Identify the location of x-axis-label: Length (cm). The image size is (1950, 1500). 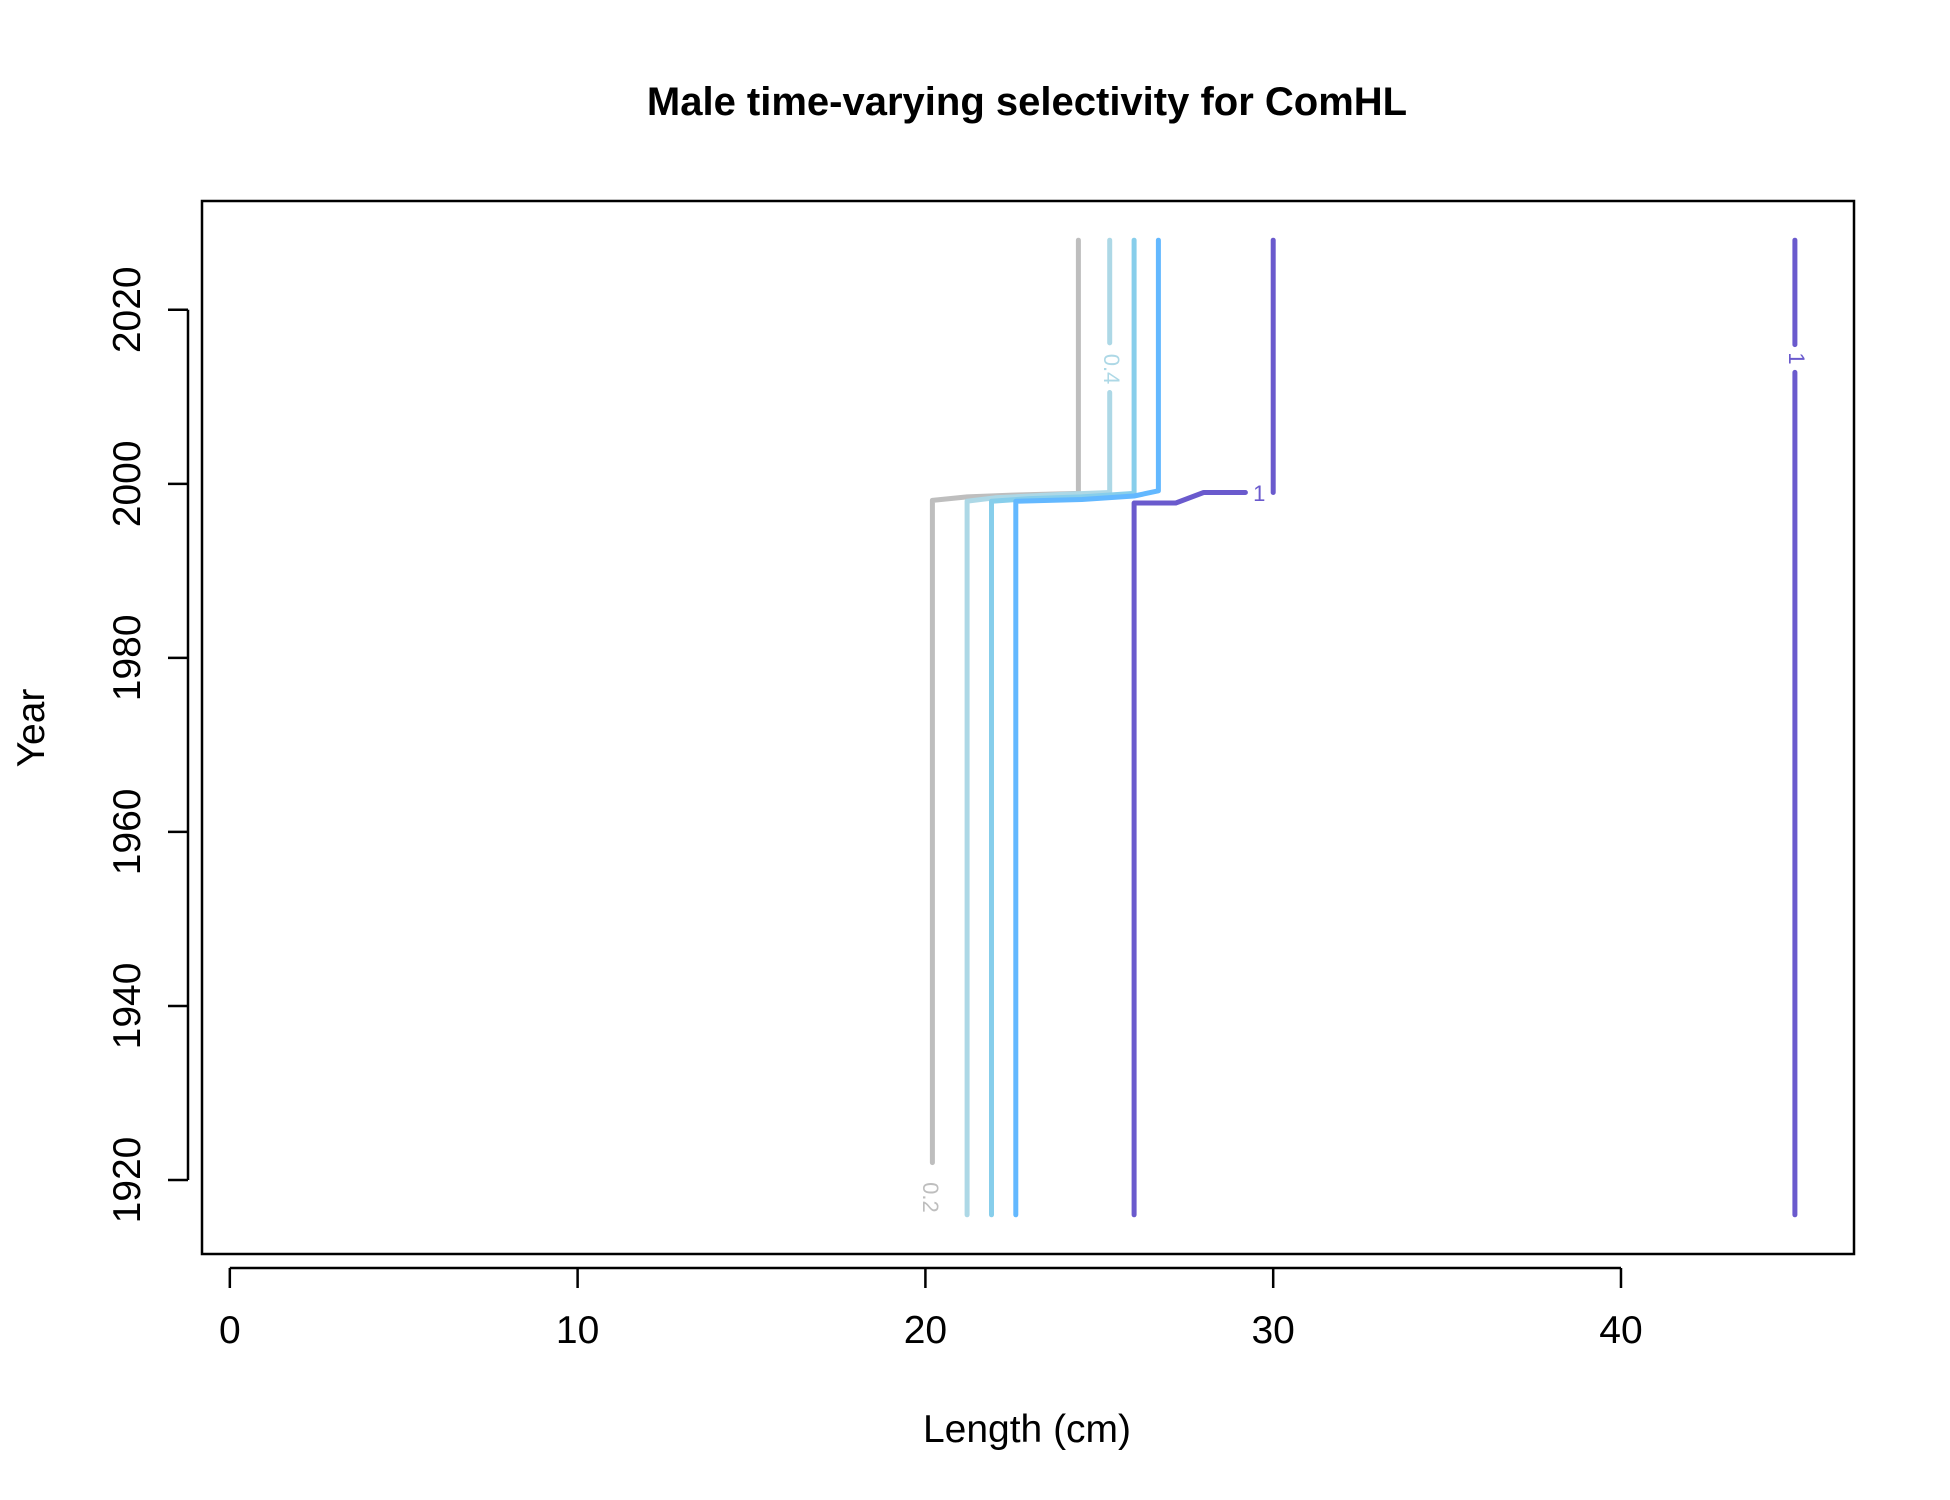
(1027, 1429).